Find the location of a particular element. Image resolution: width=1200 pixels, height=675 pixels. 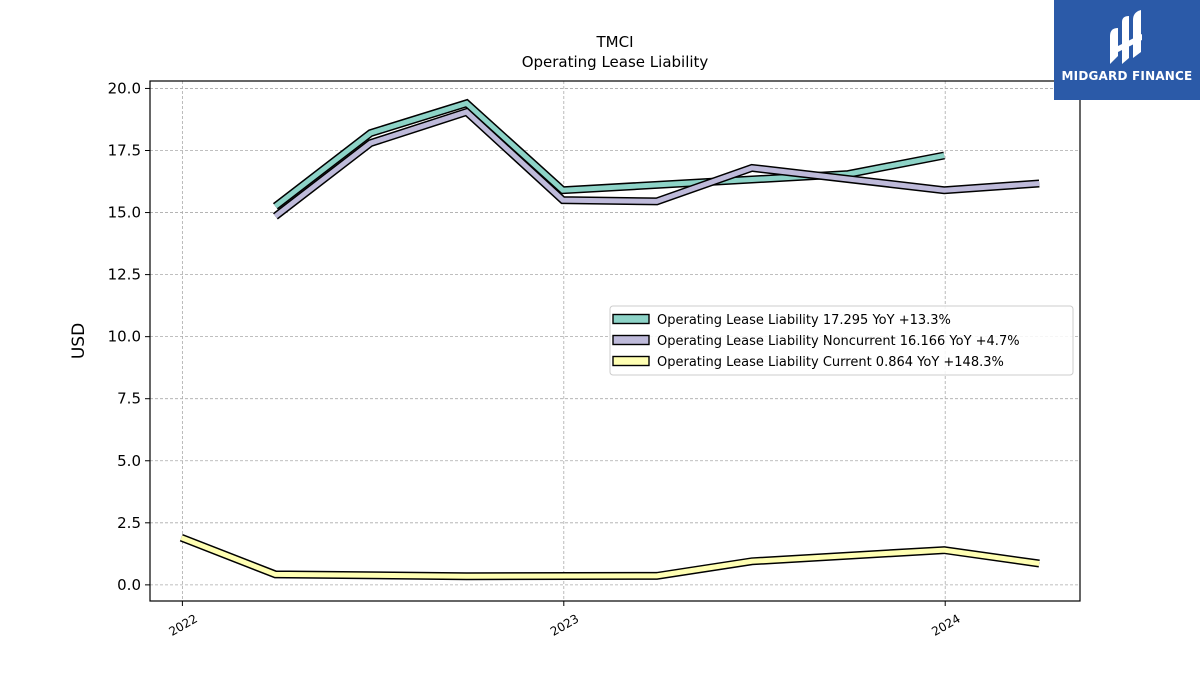

x-tick-label: 2022 is located at coordinates (182, 624).